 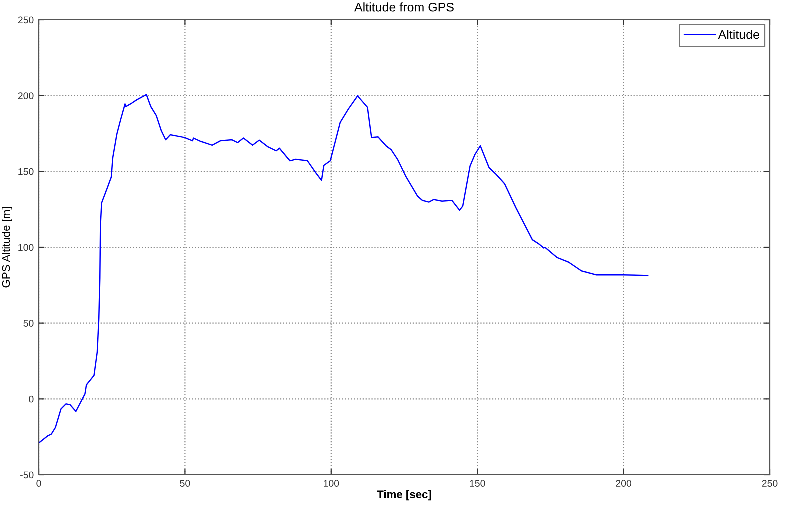 What do you see at coordinates (7, 248) in the screenshot?
I see `y-axis-title: GPS Altitude [m]` at bounding box center [7, 248].